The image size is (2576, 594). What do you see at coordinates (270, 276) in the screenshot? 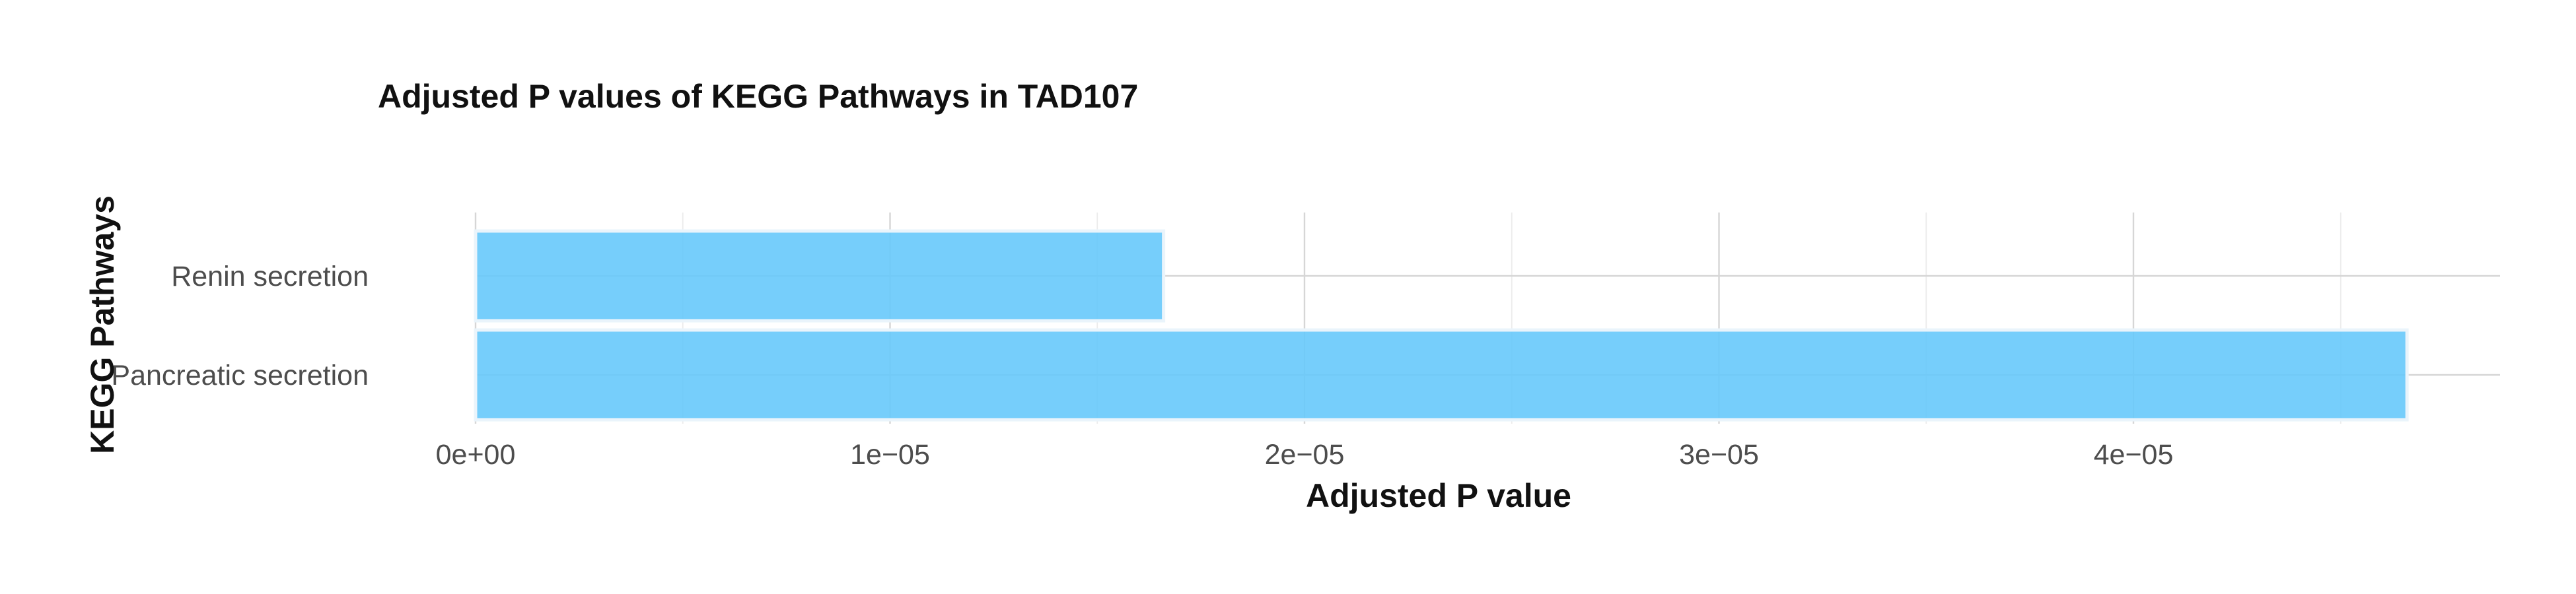
I see `y-tick-label: Renin secretion` at bounding box center [270, 276].